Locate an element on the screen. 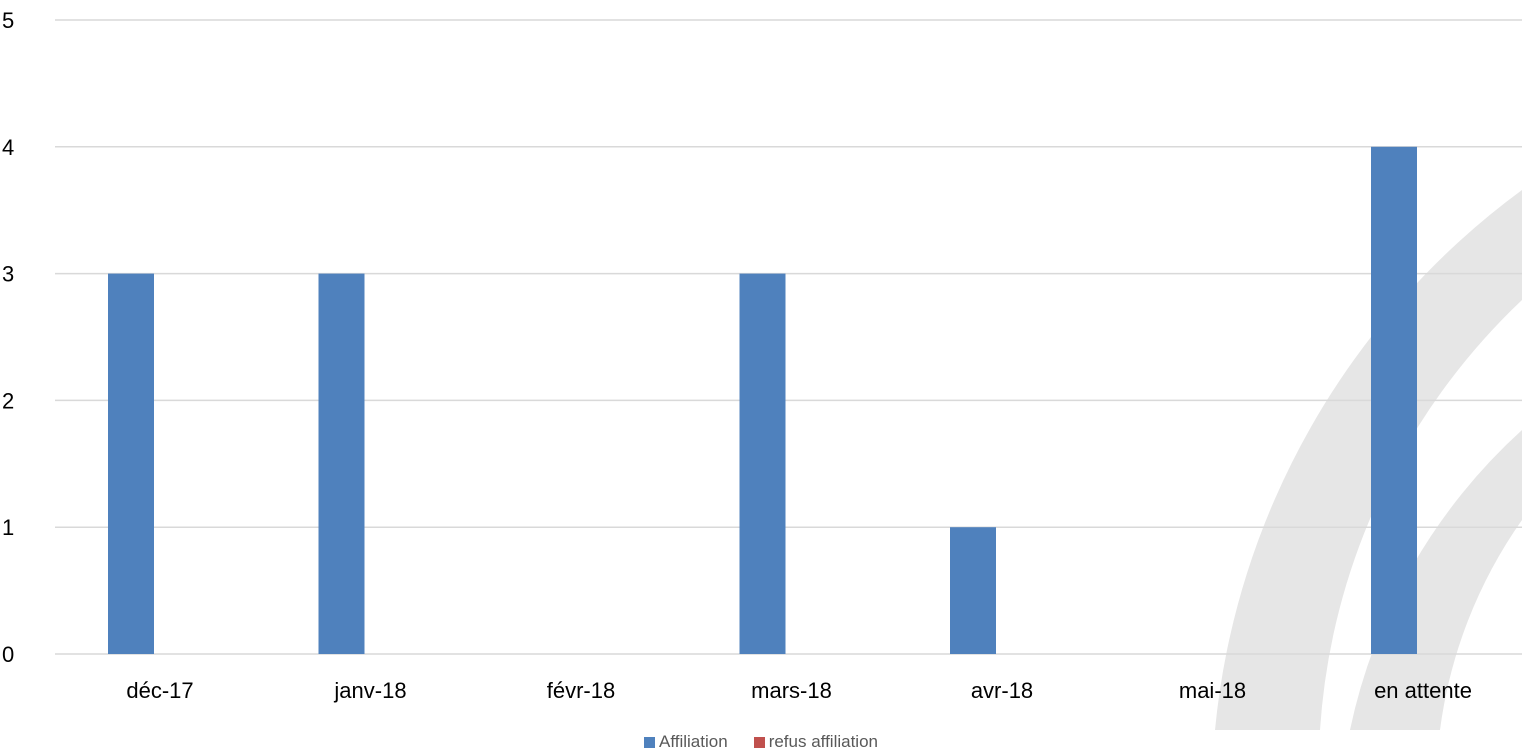  y-tick-label: 4 is located at coordinates (8, 147).